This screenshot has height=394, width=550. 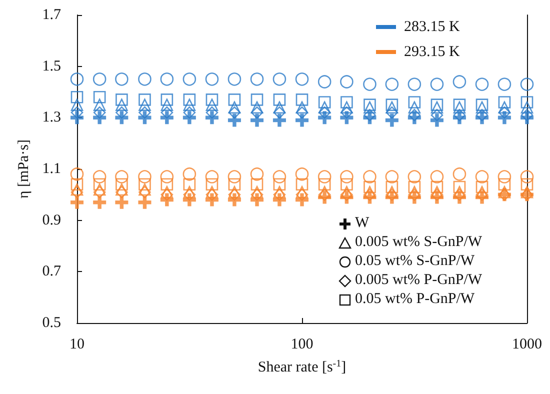 What do you see at coordinates (418, 280) in the screenshot?
I see `annotation: 0.005 wt% P-GnP/W` at bounding box center [418, 280].